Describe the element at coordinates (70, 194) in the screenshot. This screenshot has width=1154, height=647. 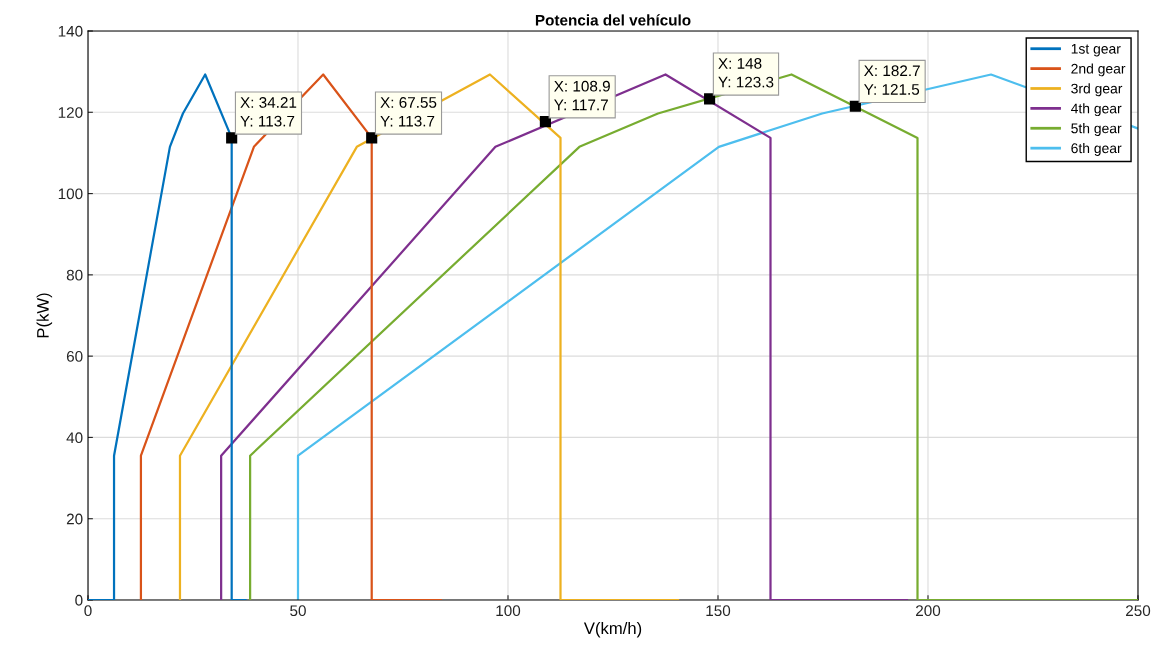
I see `y-tick-label: 100` at that location.